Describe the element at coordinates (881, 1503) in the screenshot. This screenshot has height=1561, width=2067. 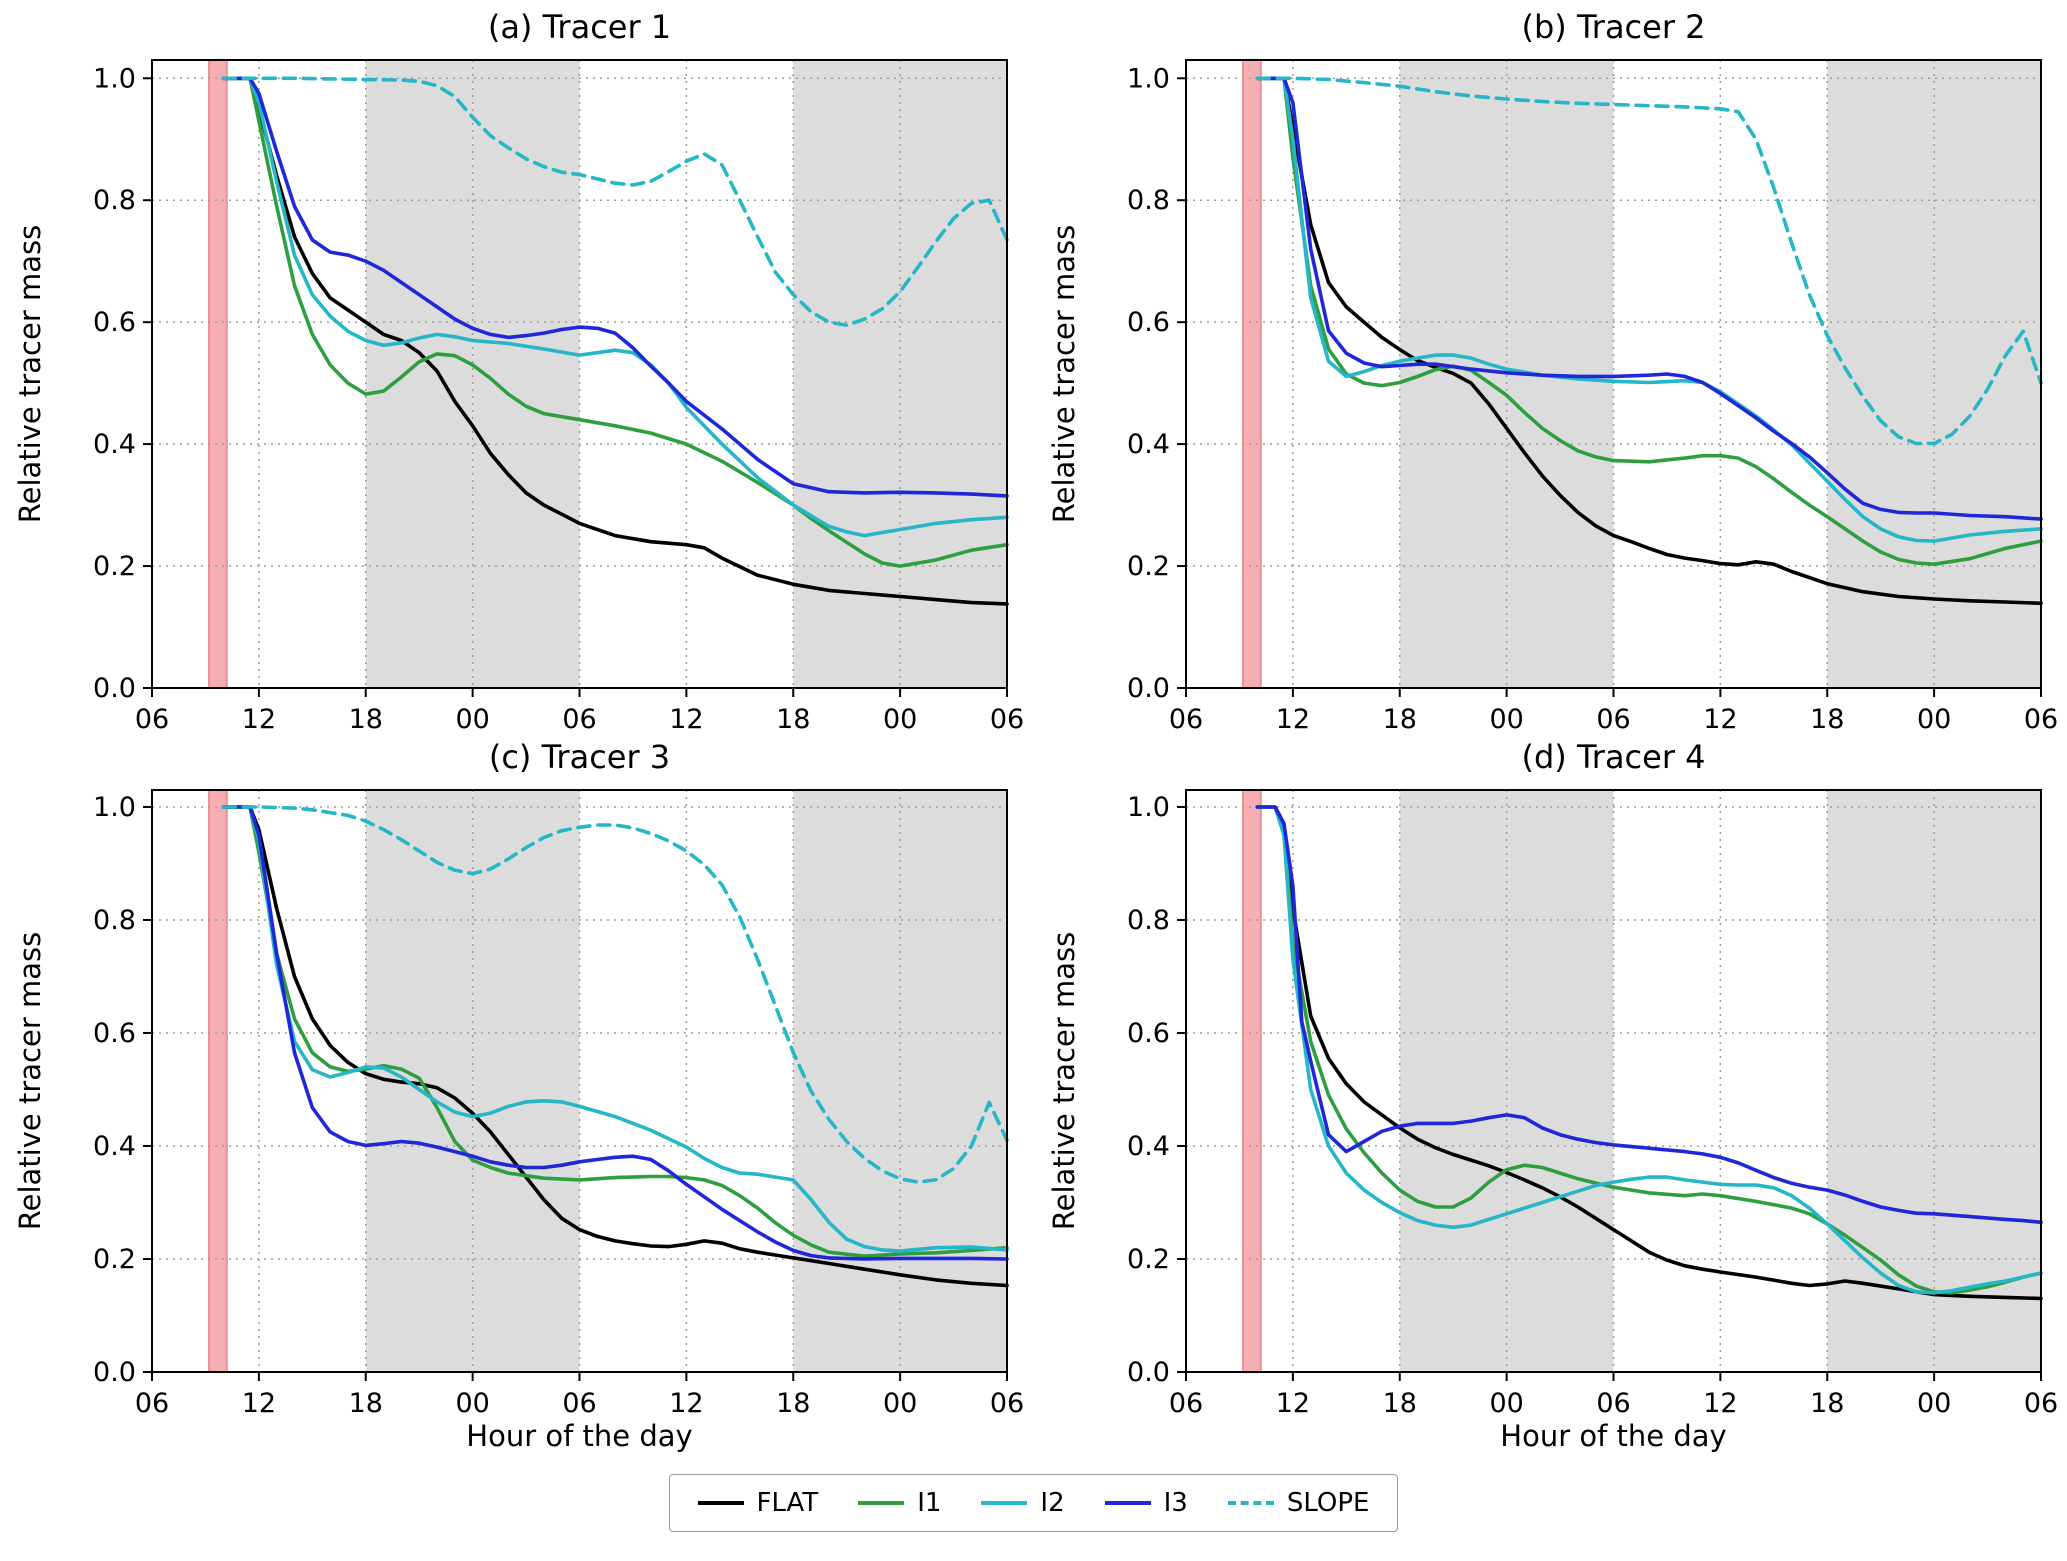
I see `legend-line-sample-i1` at that location.